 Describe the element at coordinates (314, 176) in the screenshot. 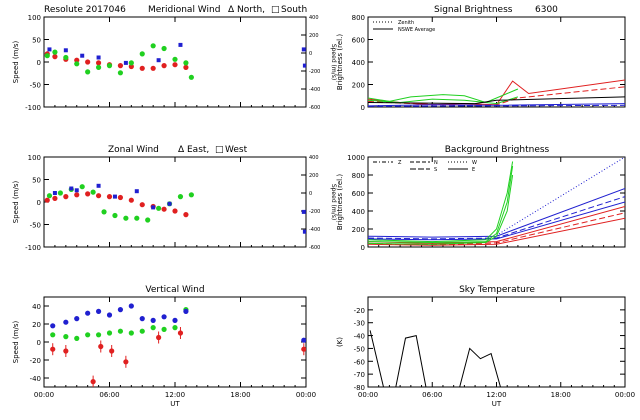

I see `zonal-y2tick-label: 200` at that location.